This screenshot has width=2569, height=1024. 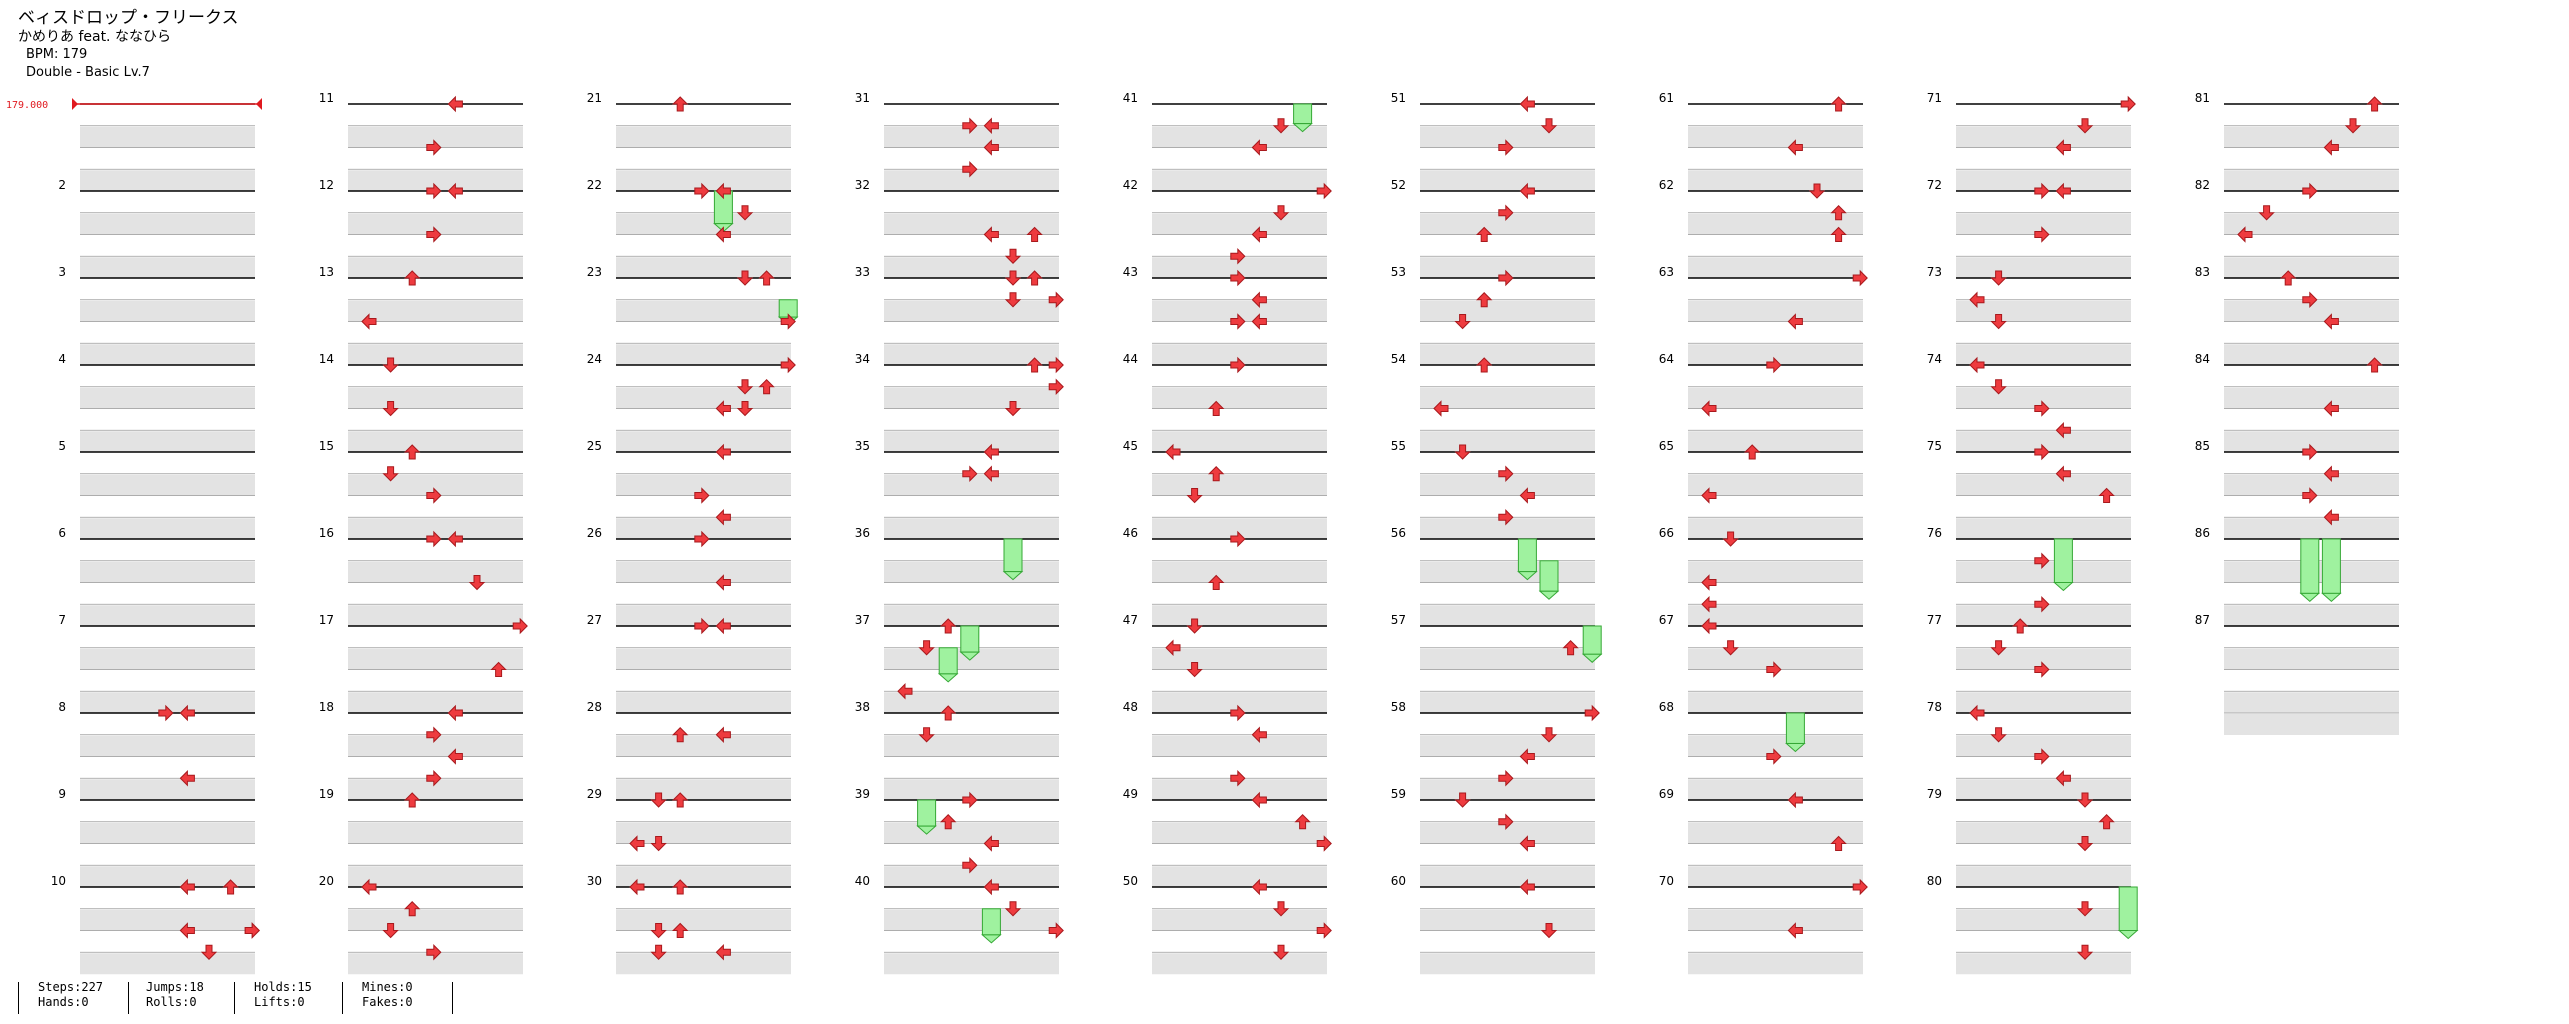 What do you see at coordinates (2202, 620) in the screenshot?
I see `measure-number: 87` at bounding box center [2202, 620].